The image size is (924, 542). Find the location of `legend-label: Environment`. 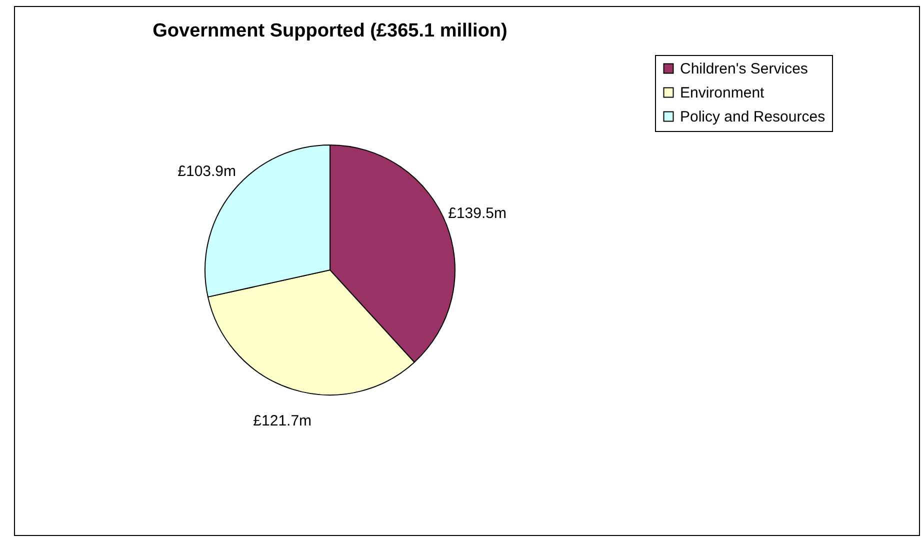

legend-label: Environment is located at coordinates (723, 93).